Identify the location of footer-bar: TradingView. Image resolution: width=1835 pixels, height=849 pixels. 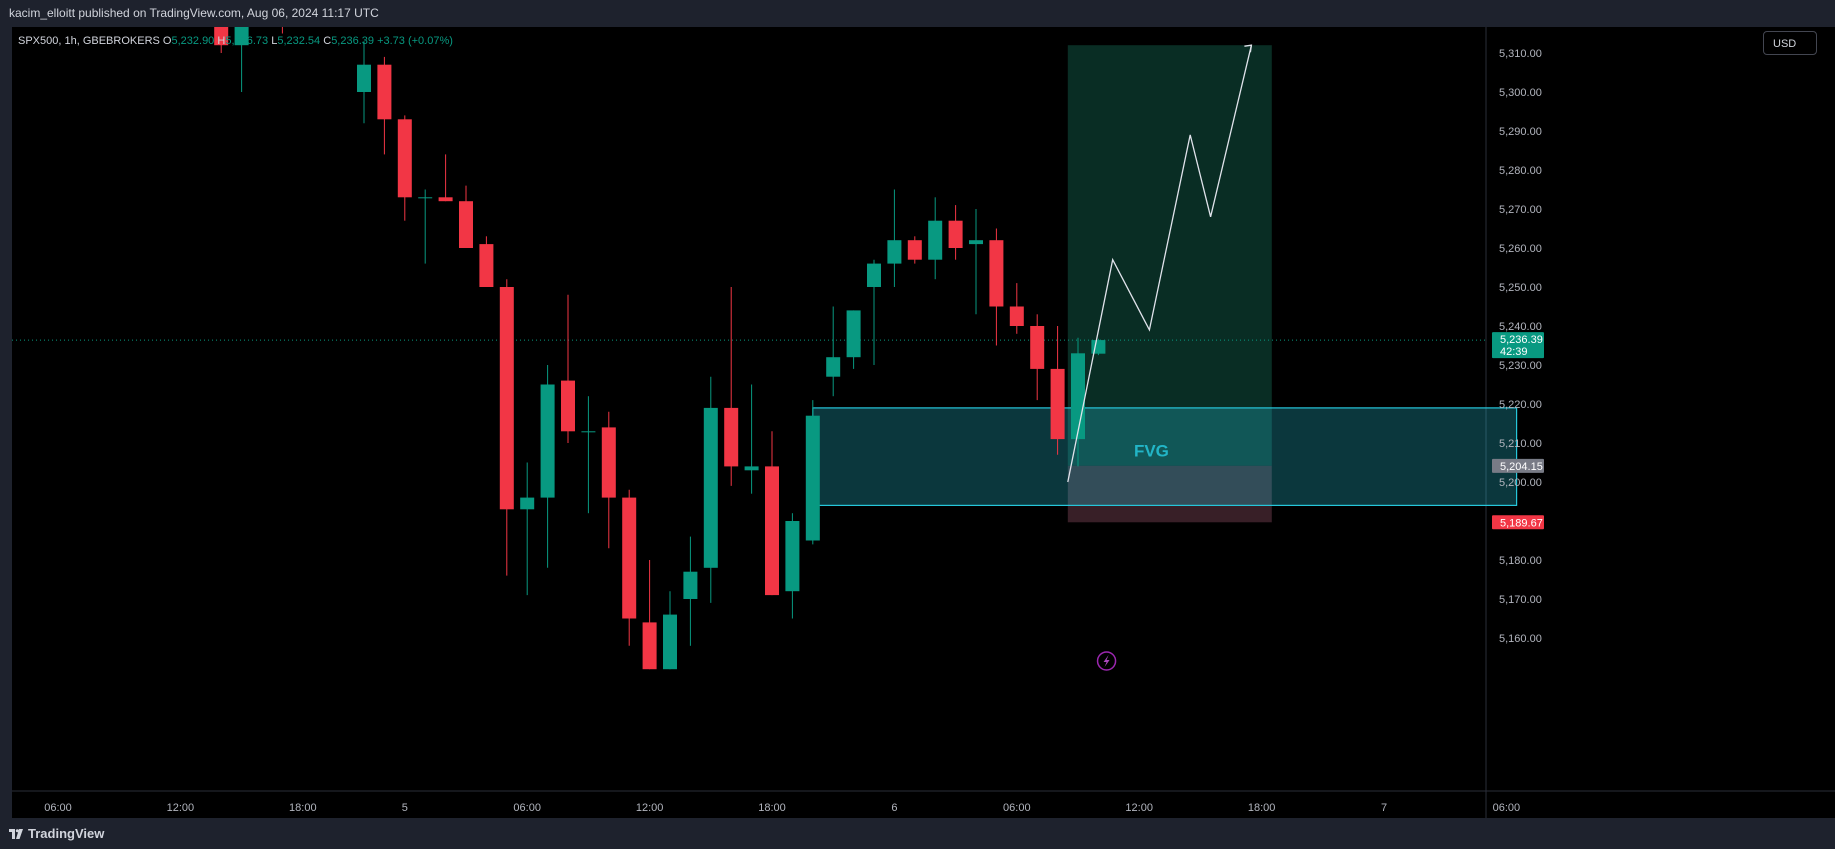
(917, 833).